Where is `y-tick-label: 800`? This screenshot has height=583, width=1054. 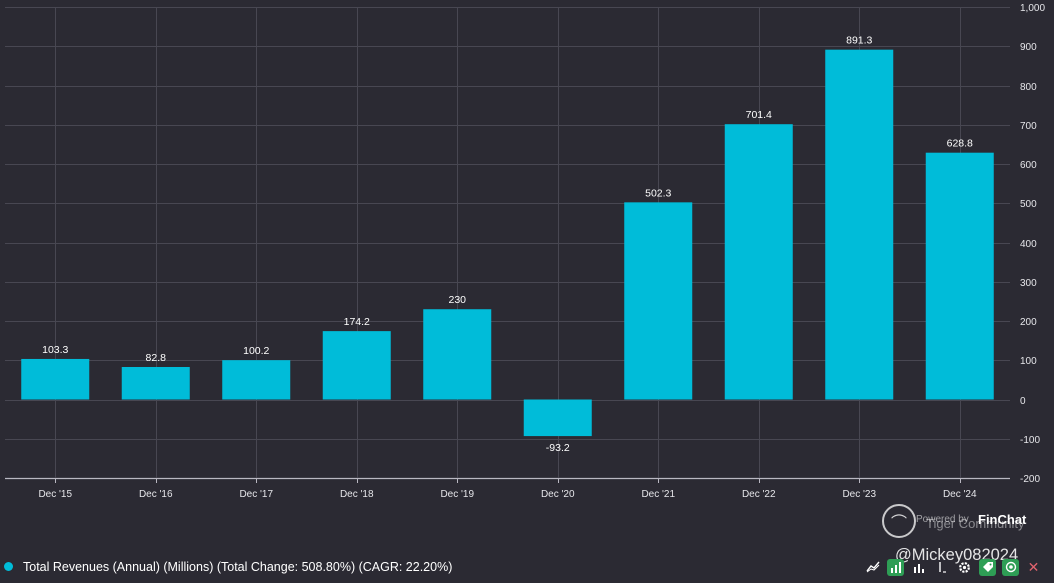 y-tick-label: 800 is located at coordinates (1028, 87).